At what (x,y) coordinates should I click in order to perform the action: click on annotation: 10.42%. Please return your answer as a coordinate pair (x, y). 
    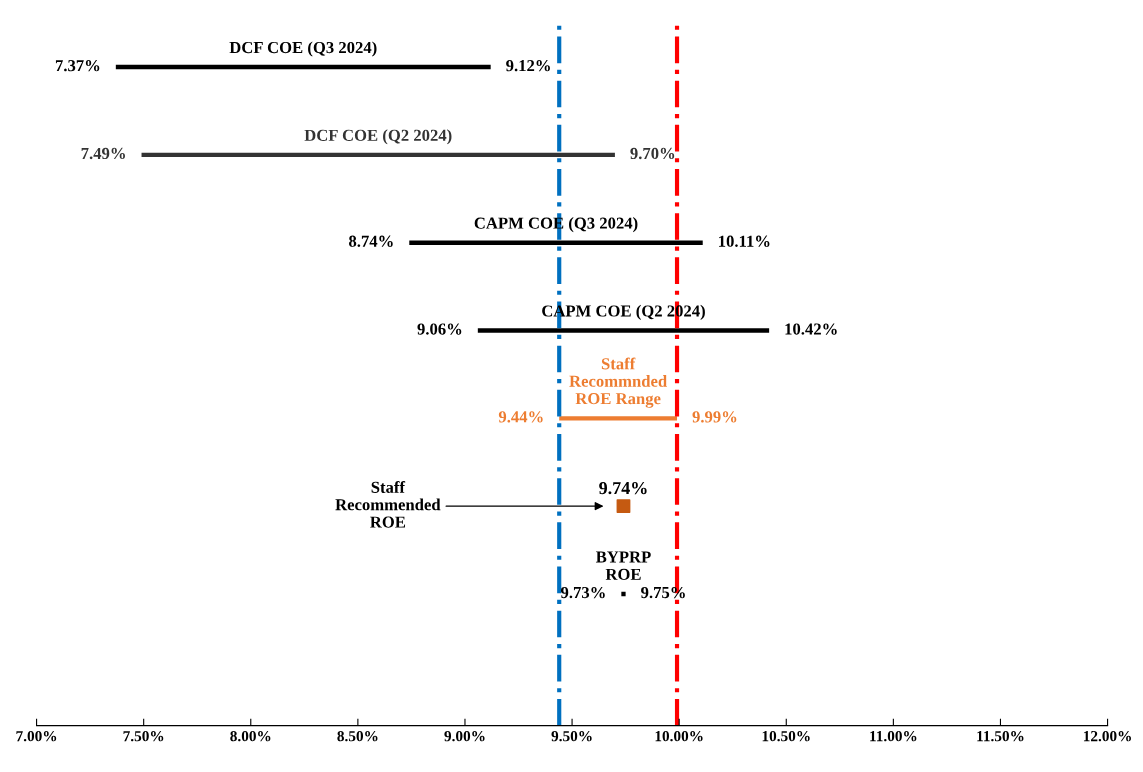
    Looking at the image, I should click on (811, 329).